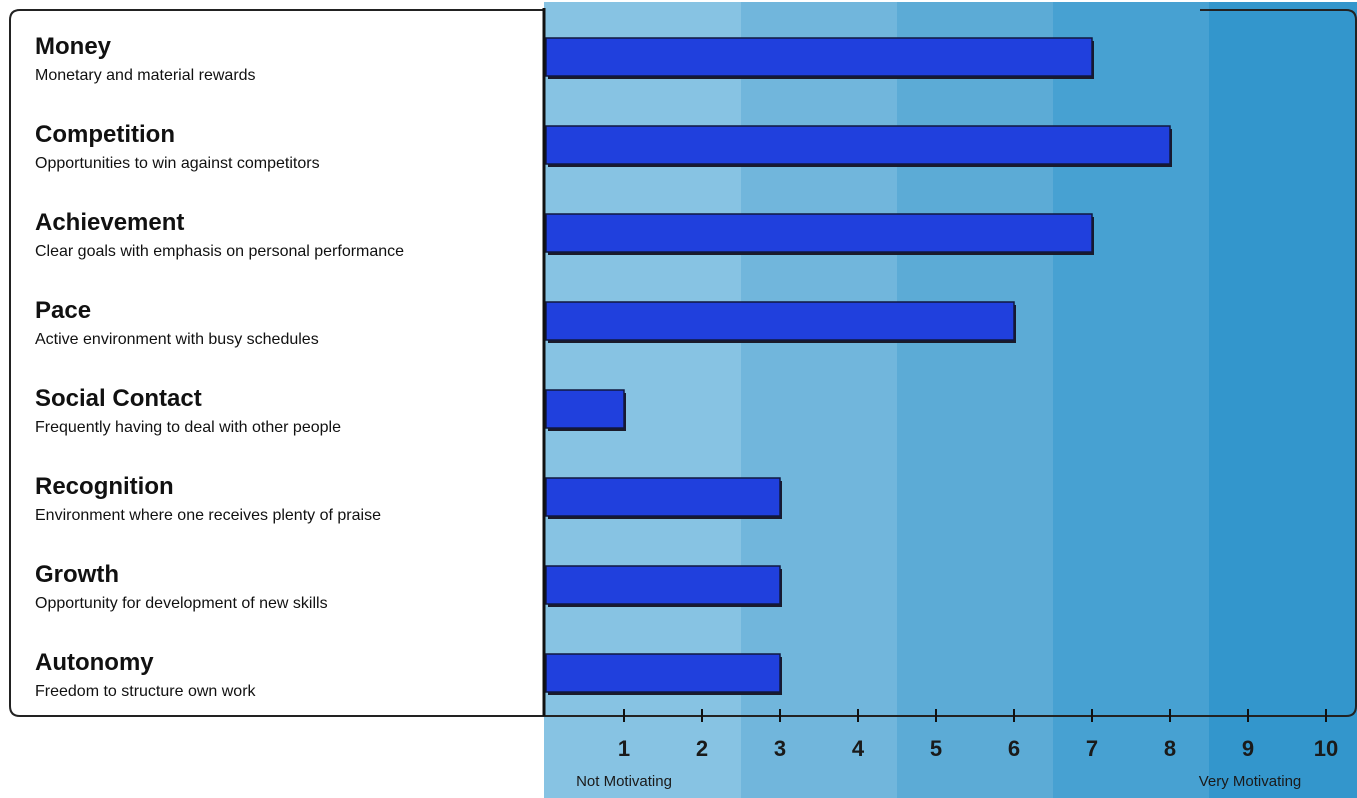  What do you see at coordinates (978, 735) in the screenshot?
I see `x-axis-ticks: 1 2 3 4 5 6 7 8 9 10` at bounding box center [978, 735].